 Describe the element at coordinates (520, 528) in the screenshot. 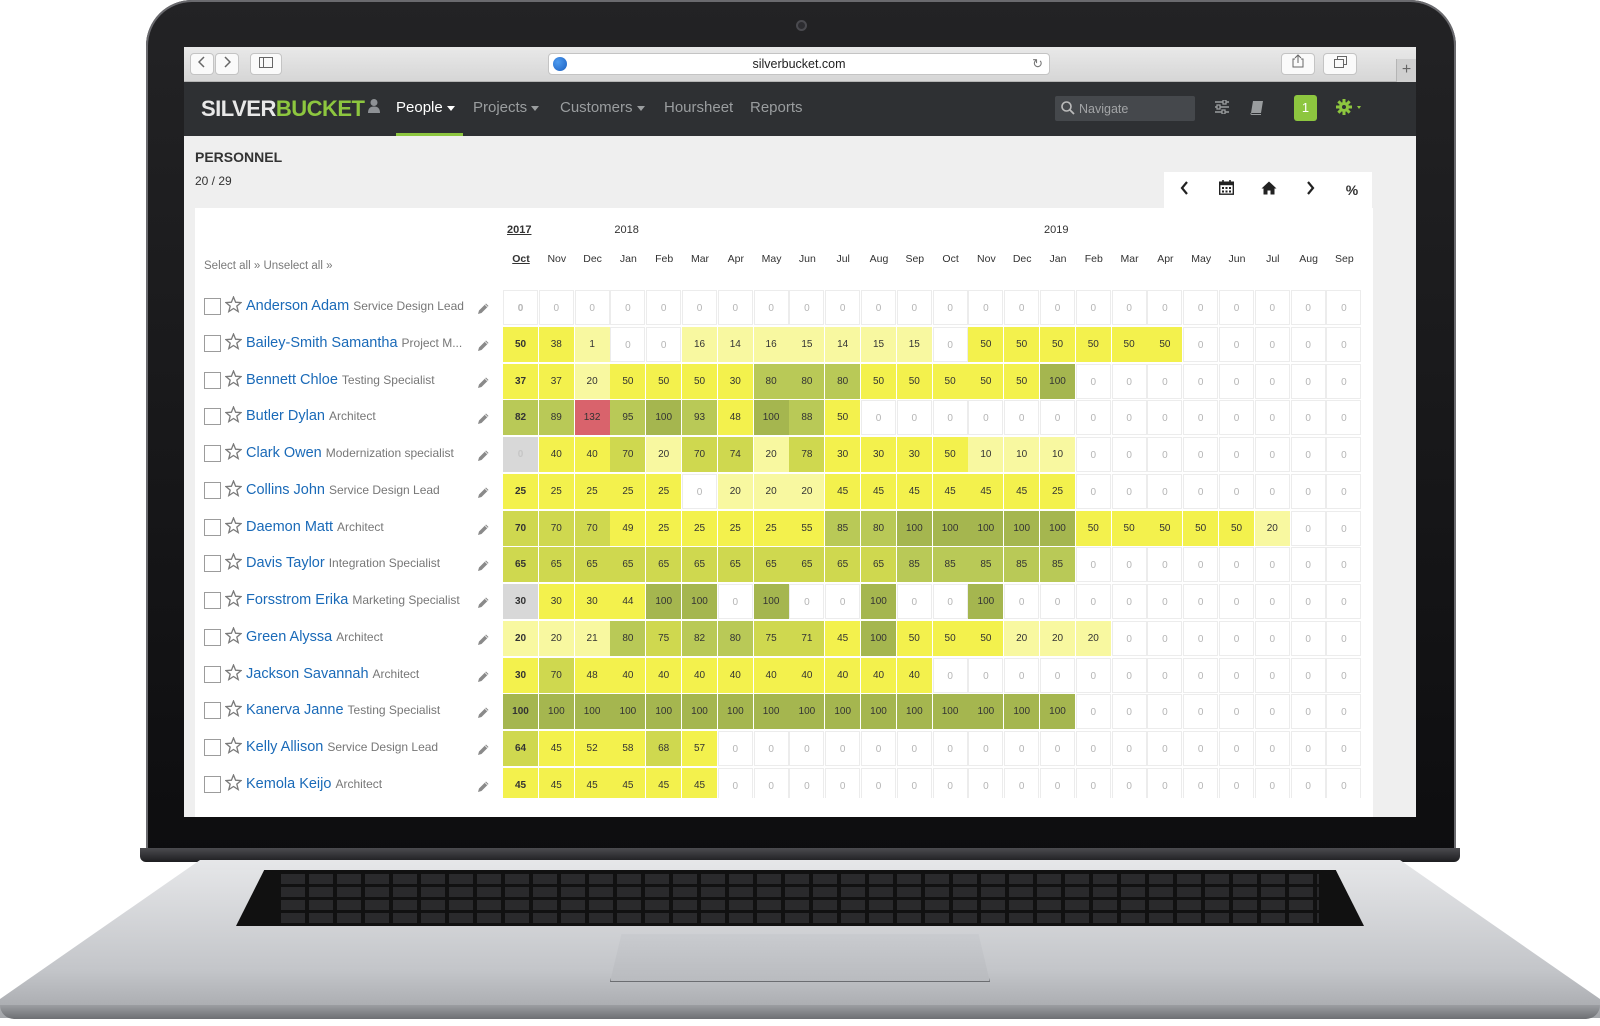

I see `allocation-cell: 70` at that location.